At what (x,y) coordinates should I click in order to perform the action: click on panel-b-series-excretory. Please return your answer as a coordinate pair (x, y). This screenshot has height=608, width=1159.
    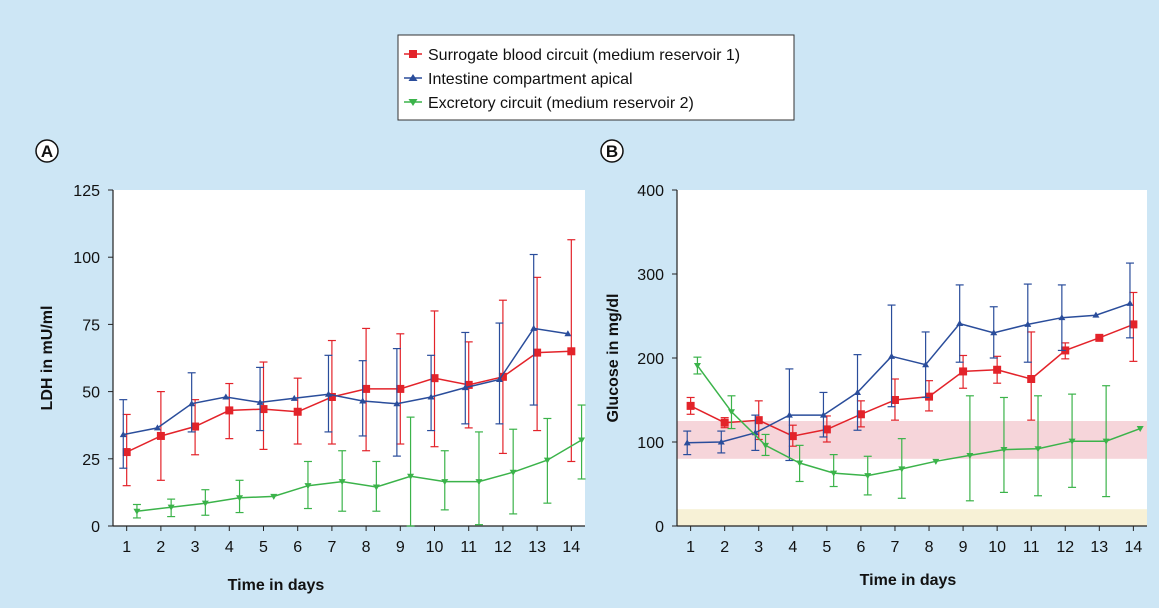
    Looking at the image, I should click on (918, 429).